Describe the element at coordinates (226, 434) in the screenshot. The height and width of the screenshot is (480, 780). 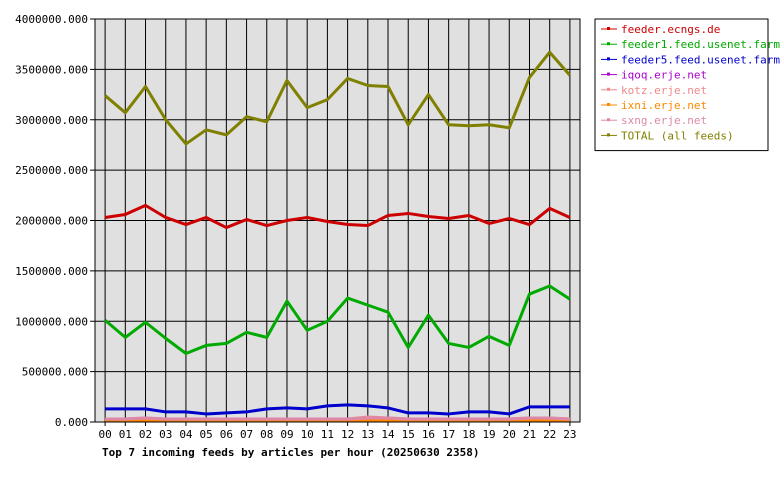
I see `x-tick-label: 06` at that location.